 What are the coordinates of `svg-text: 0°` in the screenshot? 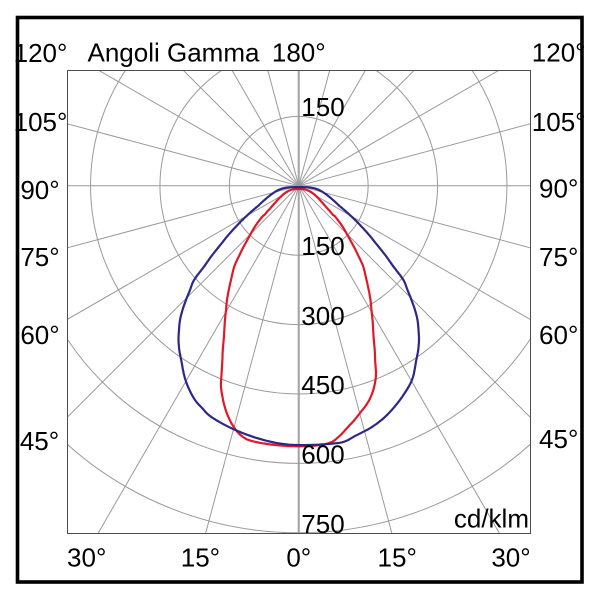 It's located at (298, 558).